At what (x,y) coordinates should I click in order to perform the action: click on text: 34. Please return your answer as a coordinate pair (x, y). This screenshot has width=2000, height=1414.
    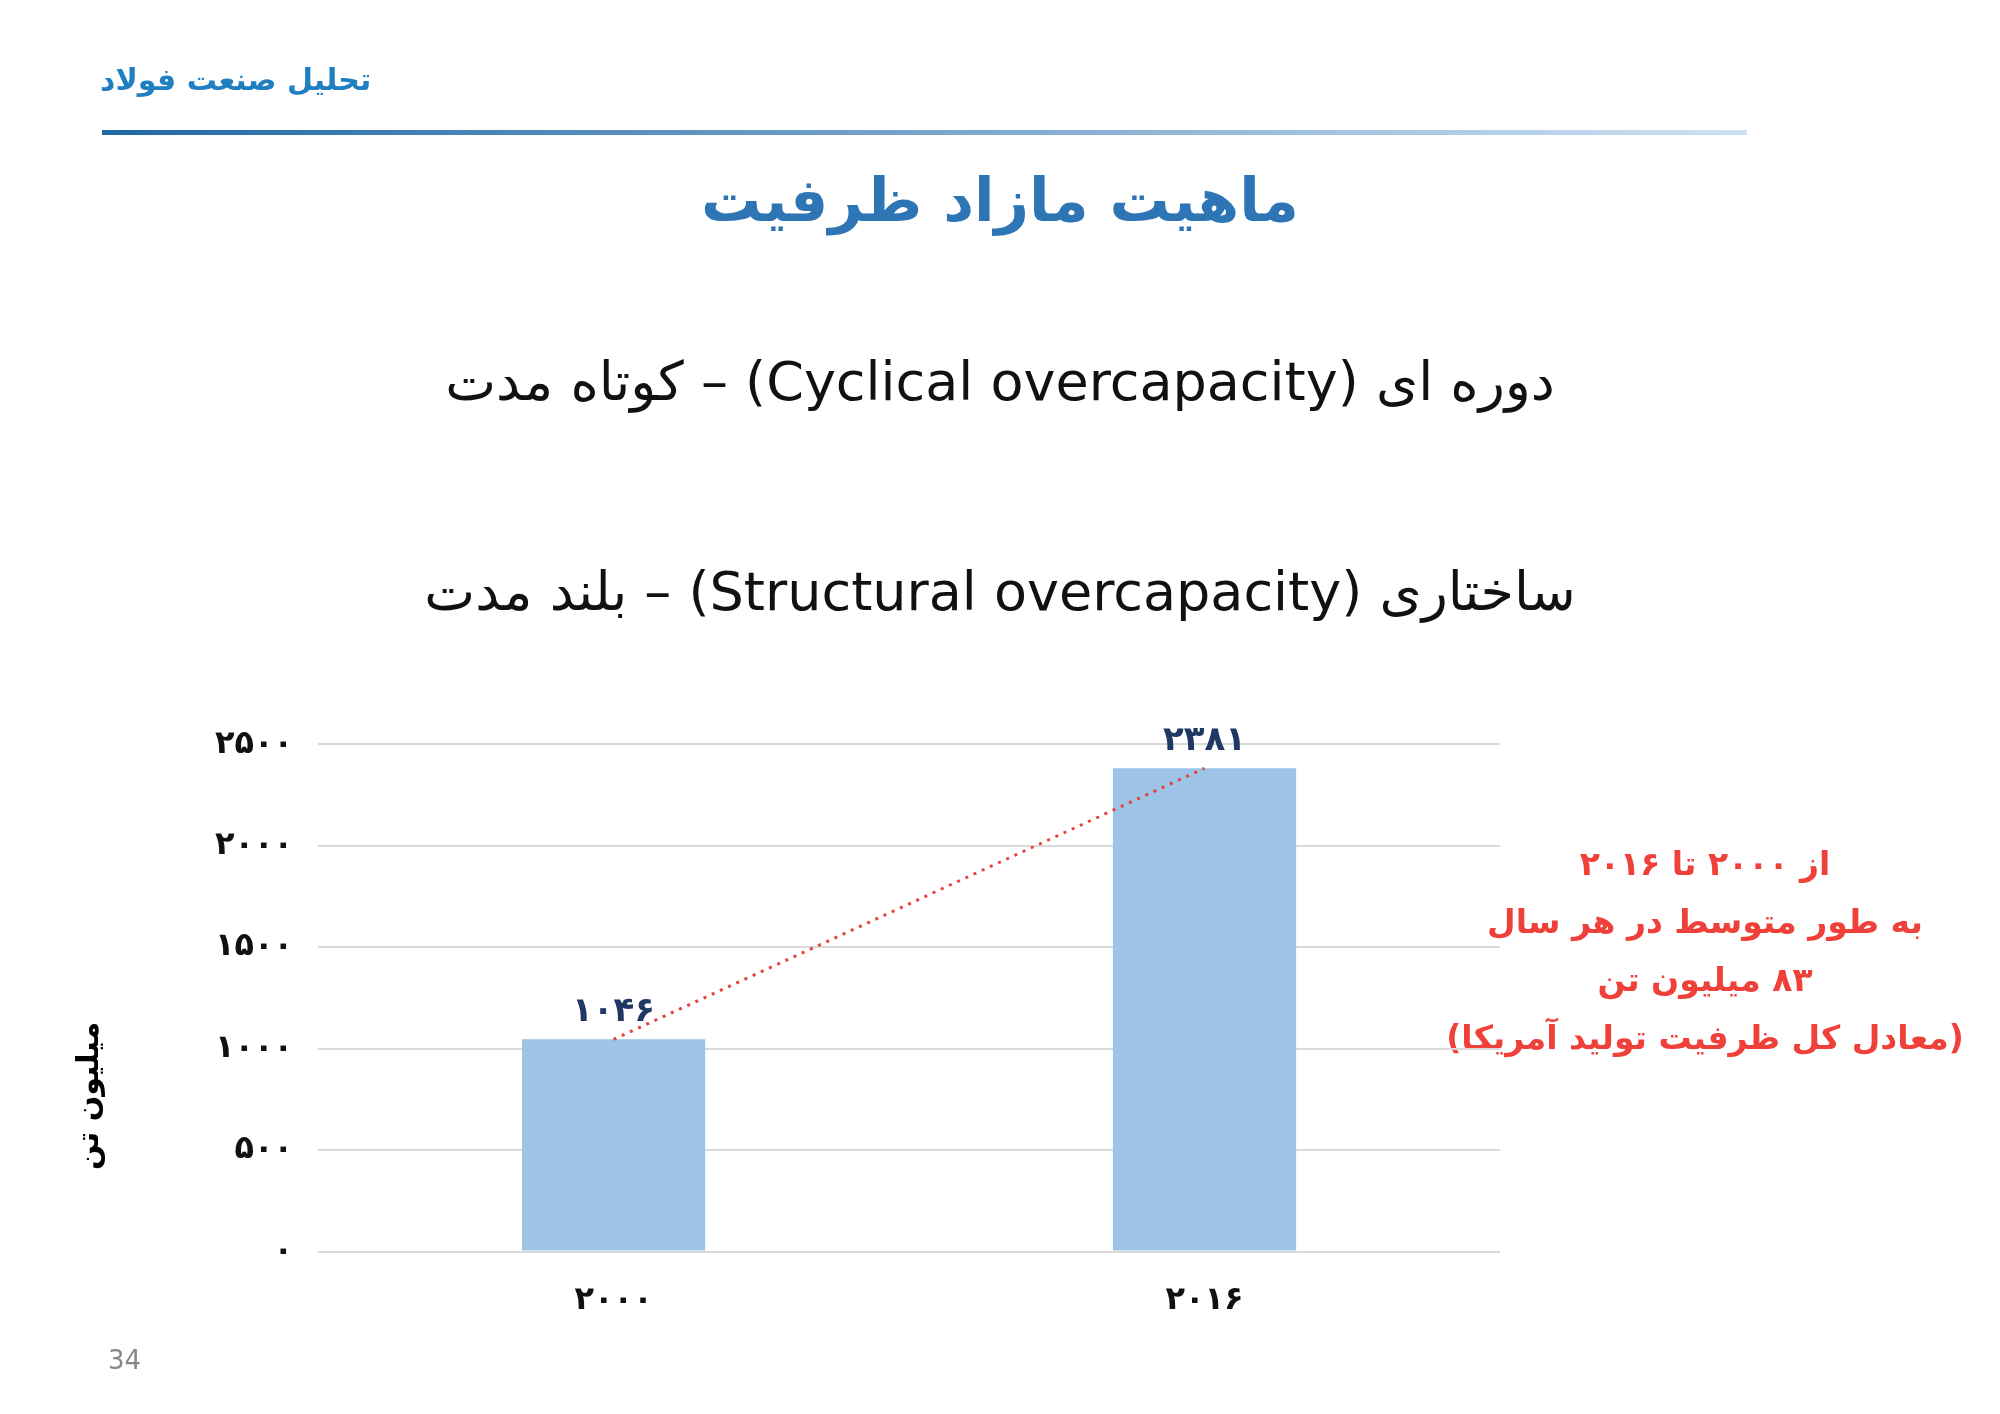
    Looking at the image, I should click on (125, 1360).